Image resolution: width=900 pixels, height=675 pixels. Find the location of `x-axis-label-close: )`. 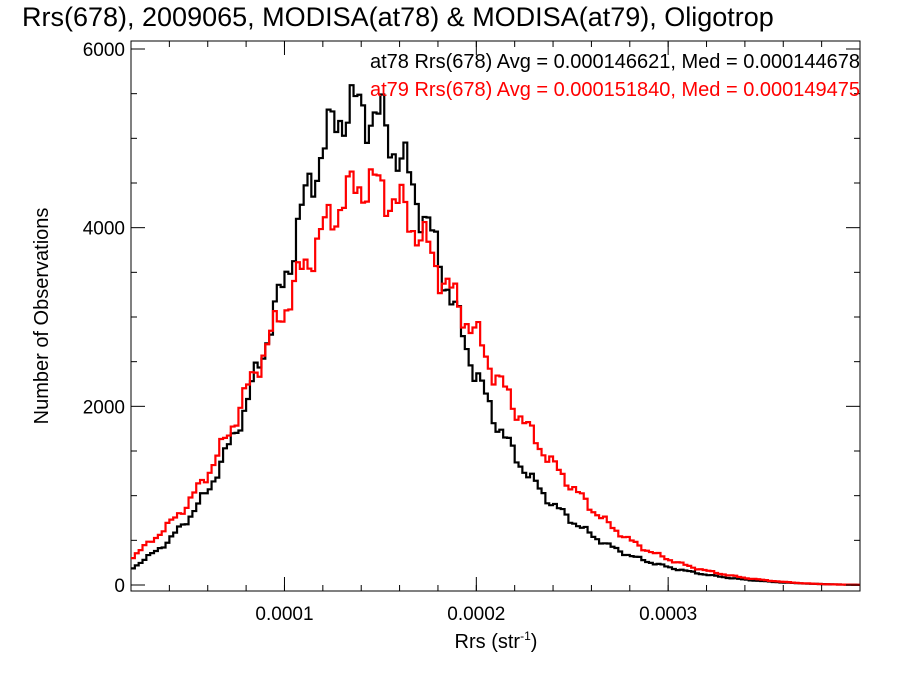

x-axis-label-close: ) is located at coordinates (534, 642).